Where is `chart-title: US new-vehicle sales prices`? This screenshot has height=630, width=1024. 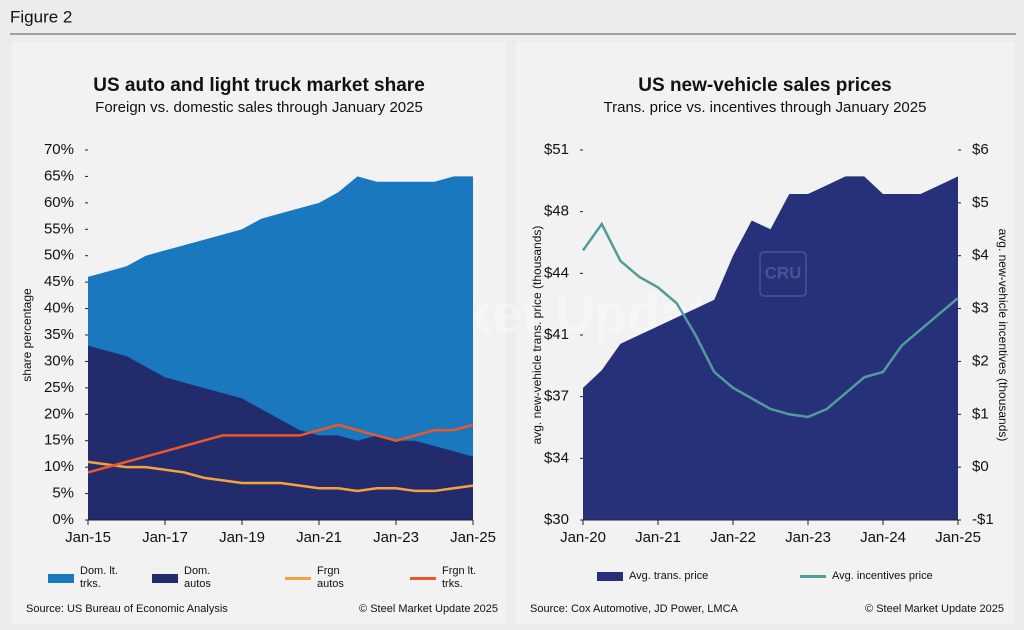 chart-title: US new-vehicle sales prices is located at coordinates (764, 85).